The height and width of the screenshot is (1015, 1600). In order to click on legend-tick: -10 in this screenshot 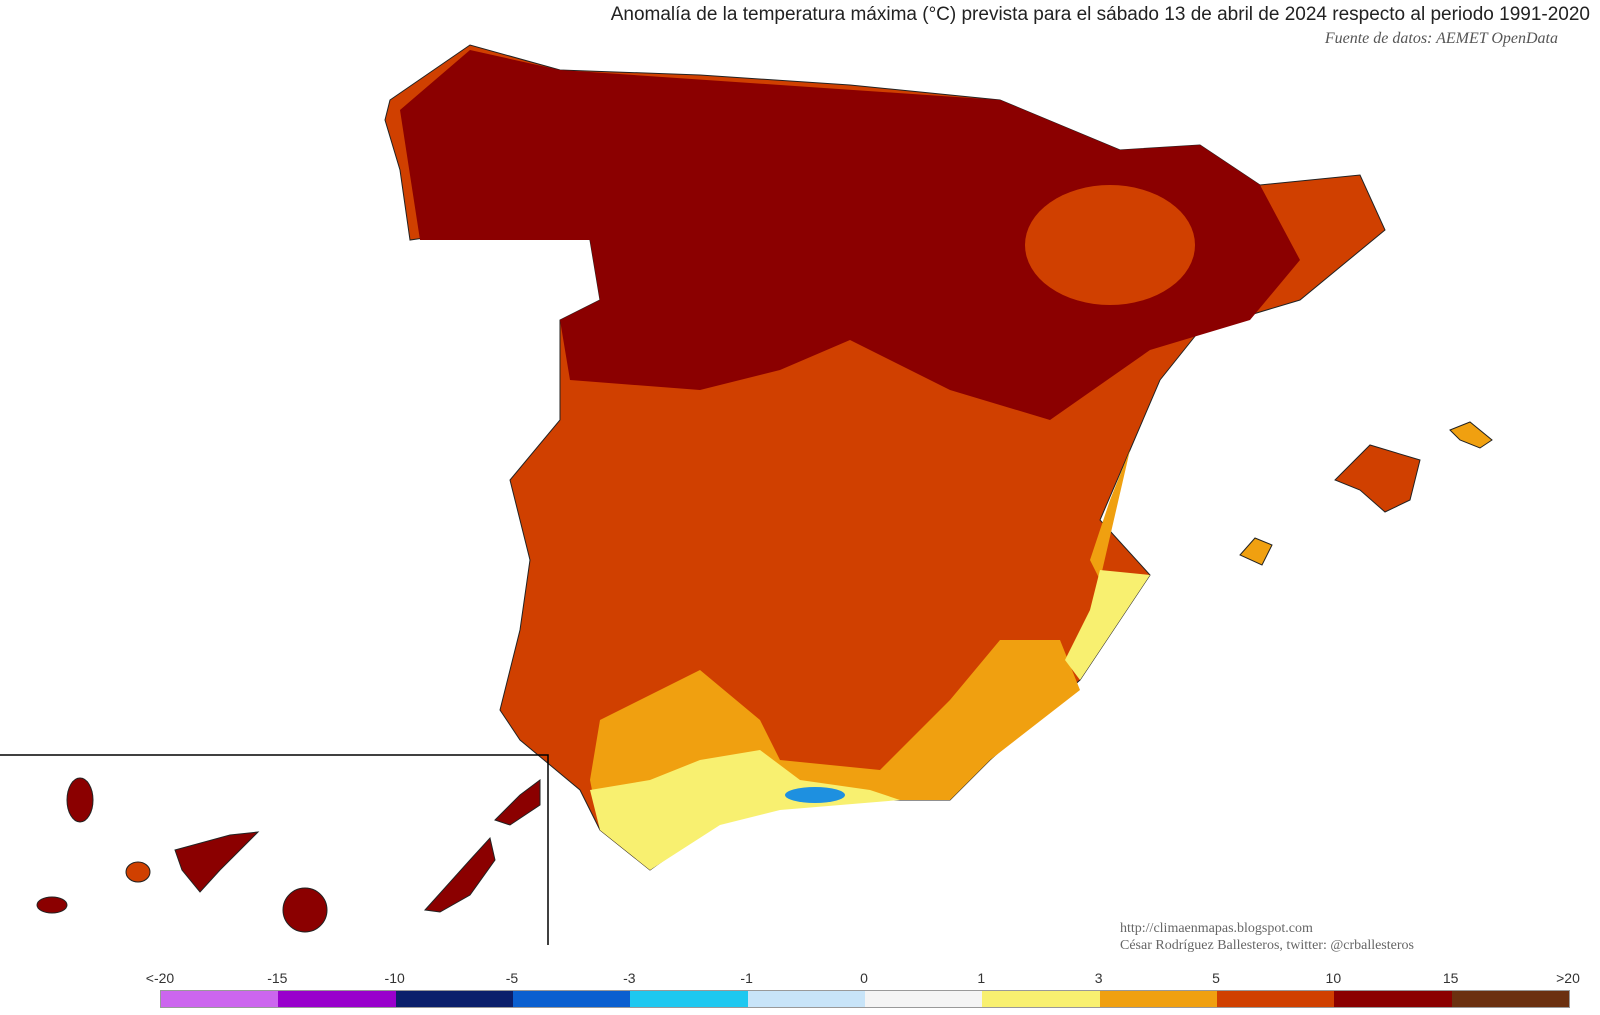, I will do `click(394, 978)`.